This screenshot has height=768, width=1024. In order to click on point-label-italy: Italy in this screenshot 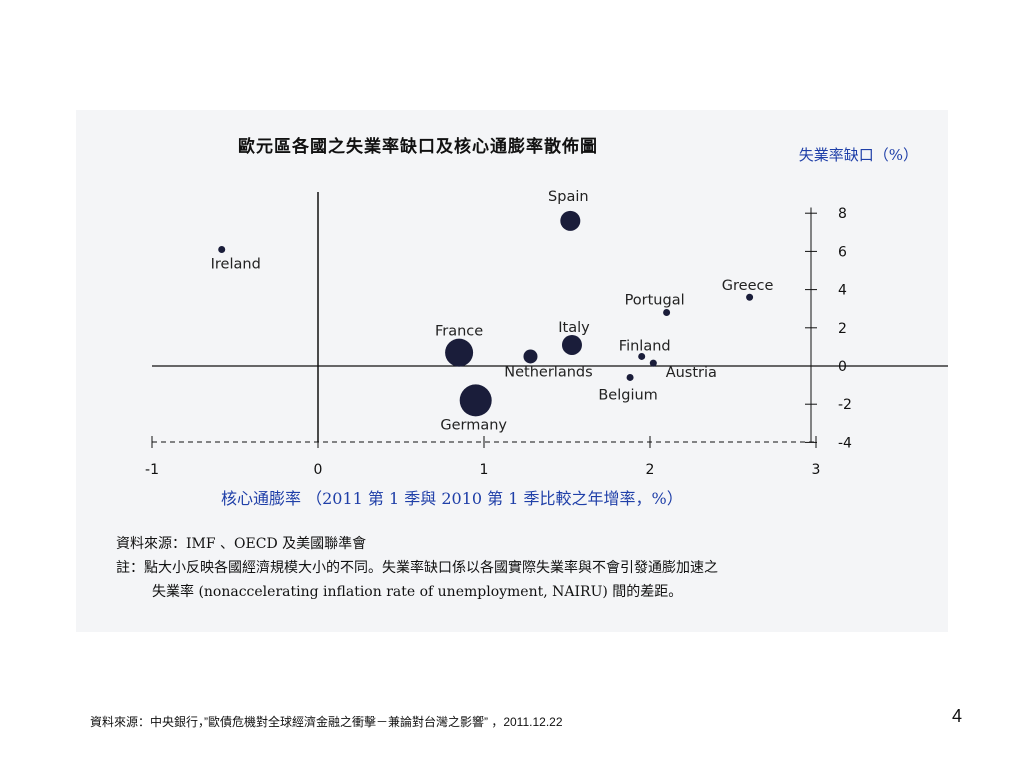, I will do `click(574, 328)`.